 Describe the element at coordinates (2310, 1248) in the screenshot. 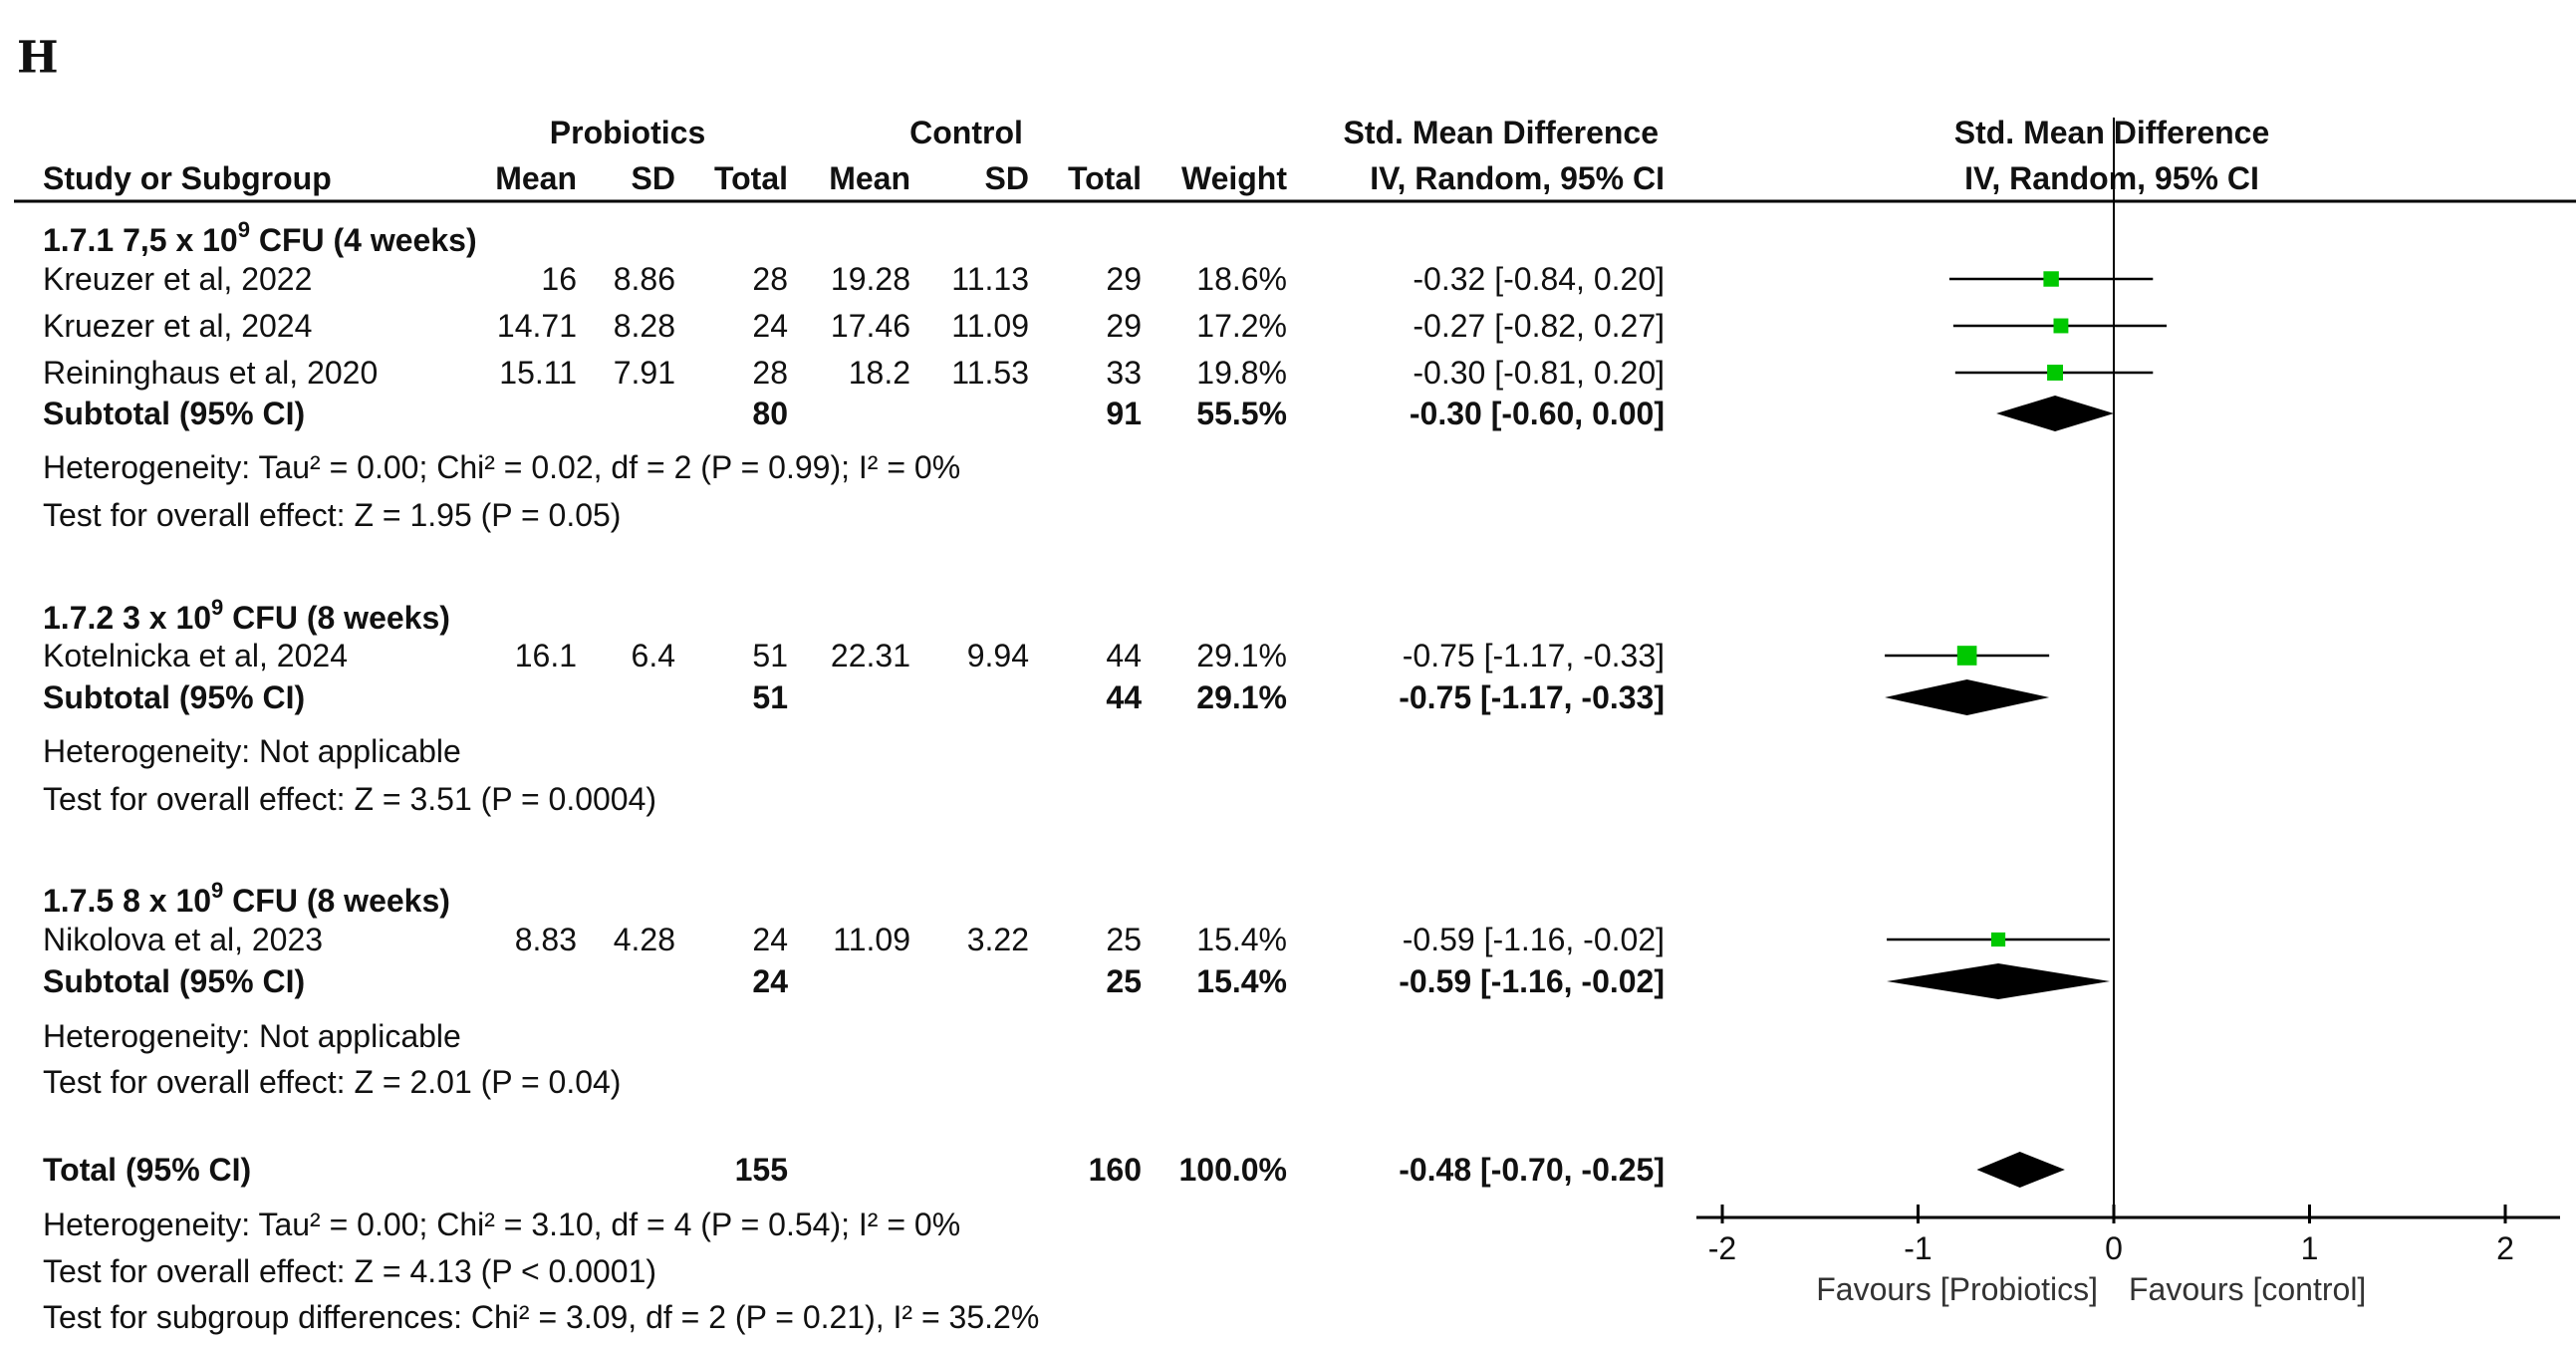

I see `x-tick-label: 1` at that location.